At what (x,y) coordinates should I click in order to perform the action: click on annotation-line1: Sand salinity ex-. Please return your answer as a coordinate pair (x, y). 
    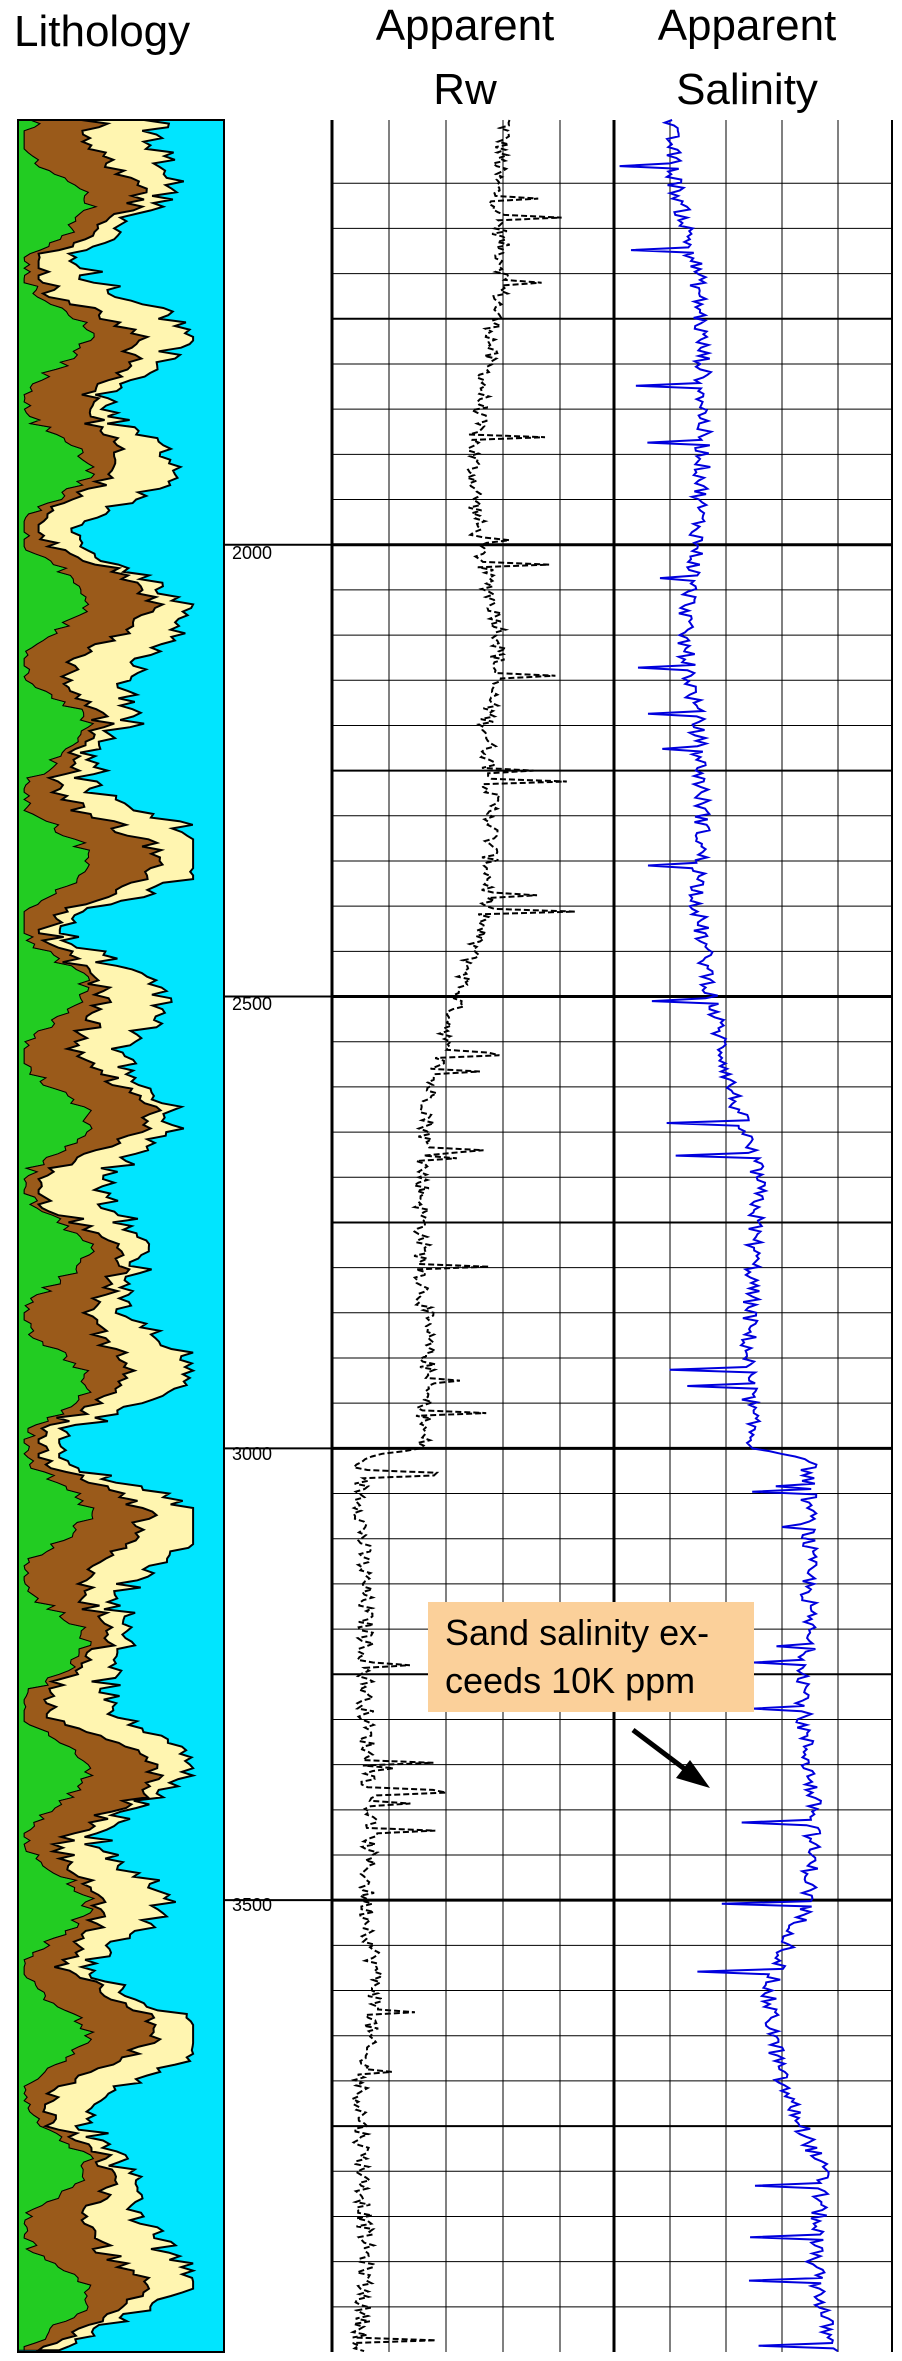
    Looking at the image, I should click on (577, 1632).